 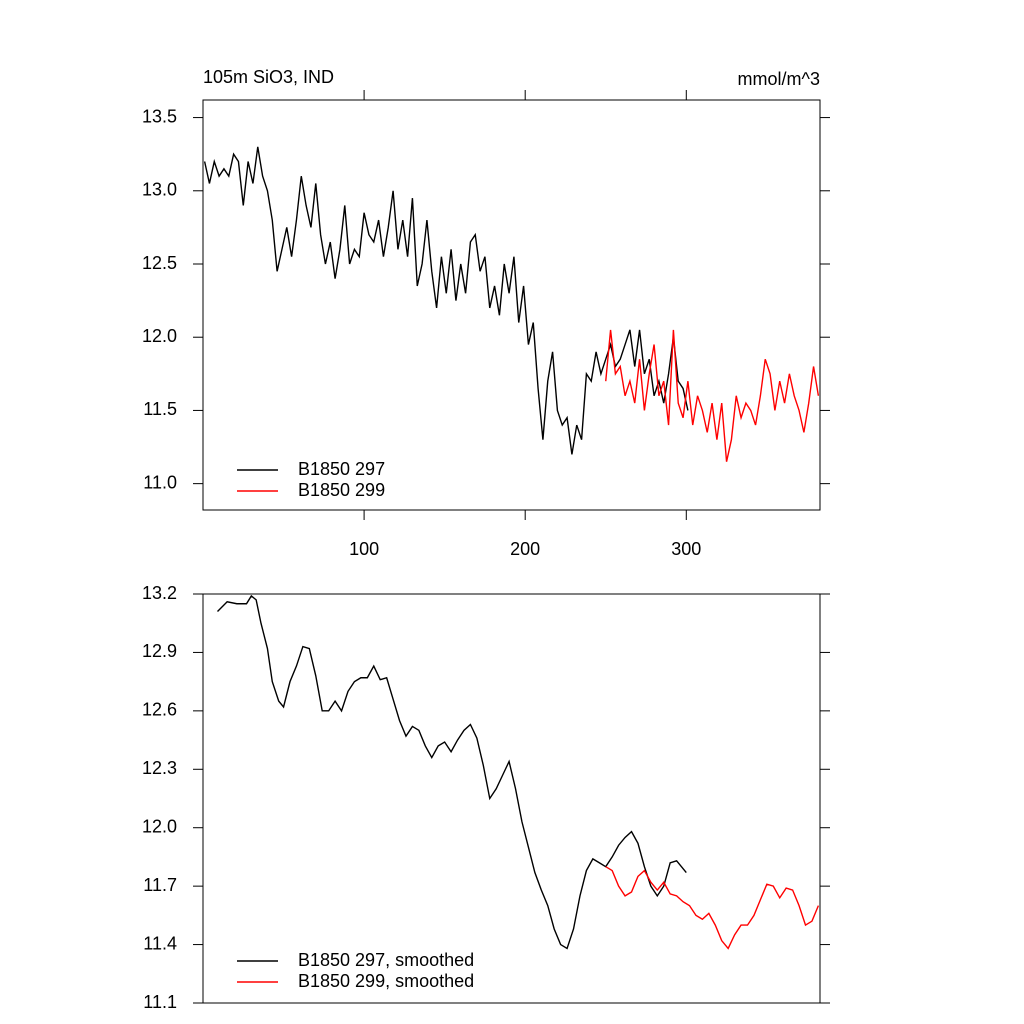 I want to click on x-tick-label: 200, so click(x=525, y=549).